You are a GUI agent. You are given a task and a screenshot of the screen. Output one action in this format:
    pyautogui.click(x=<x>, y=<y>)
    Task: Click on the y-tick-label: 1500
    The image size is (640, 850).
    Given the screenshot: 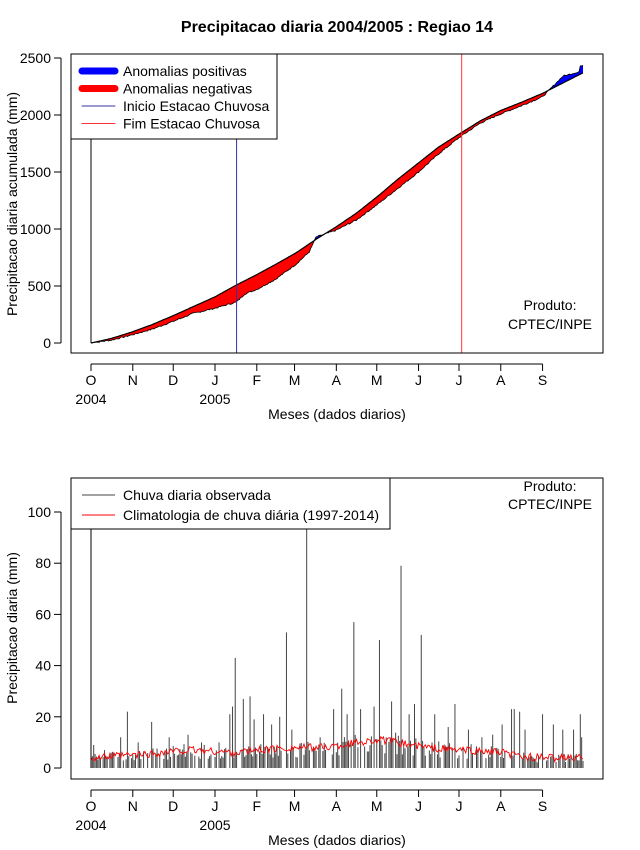 What is the action you would take?
    pyautogui.click(x=35, y=172)
    